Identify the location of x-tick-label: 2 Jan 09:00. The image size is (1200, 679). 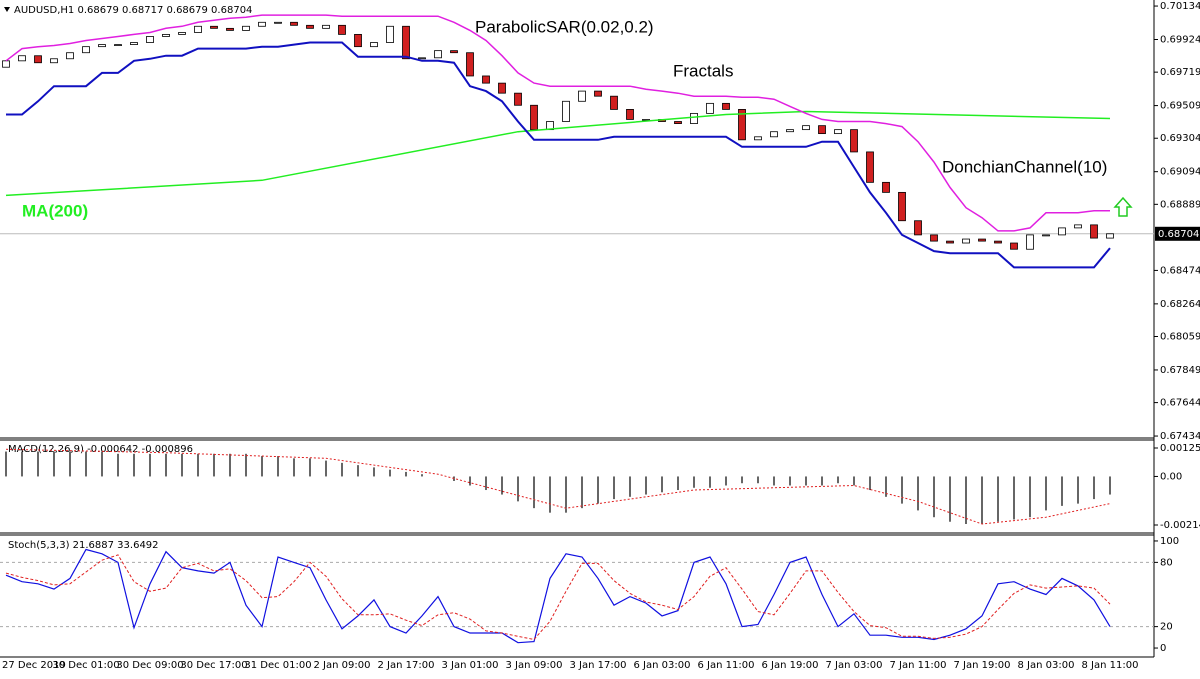
(342, 665).